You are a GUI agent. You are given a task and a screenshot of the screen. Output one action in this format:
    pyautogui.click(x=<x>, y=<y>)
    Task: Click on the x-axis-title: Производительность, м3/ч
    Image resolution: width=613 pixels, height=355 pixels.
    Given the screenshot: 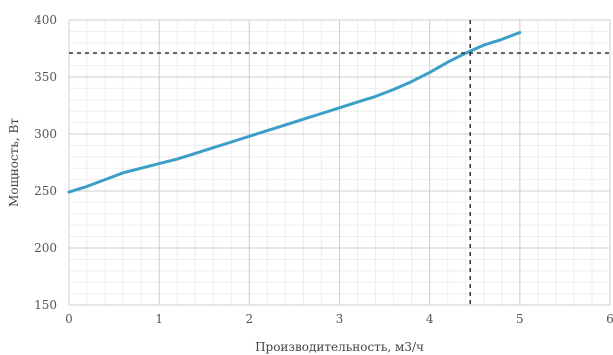 What is the action you would take?
    pyautogui.click(x=339, y=347)
    